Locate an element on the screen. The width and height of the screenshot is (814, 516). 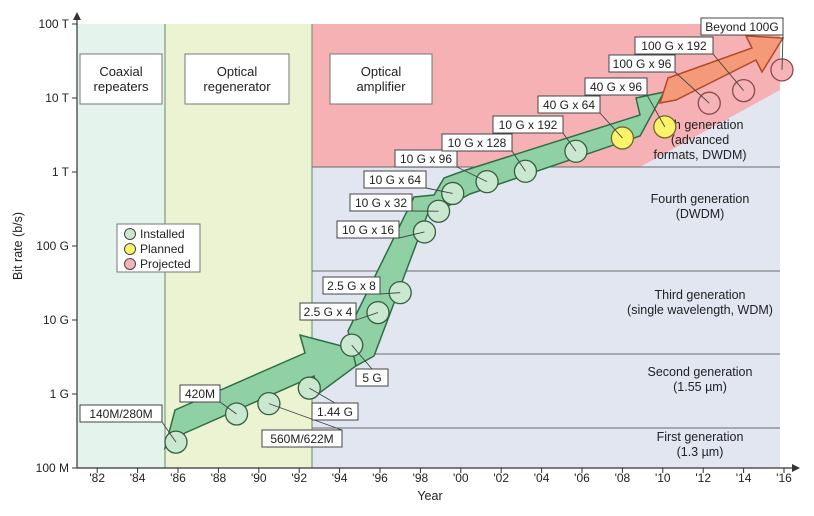
x-tick-label: '92 is located at coordinates (299, 478).